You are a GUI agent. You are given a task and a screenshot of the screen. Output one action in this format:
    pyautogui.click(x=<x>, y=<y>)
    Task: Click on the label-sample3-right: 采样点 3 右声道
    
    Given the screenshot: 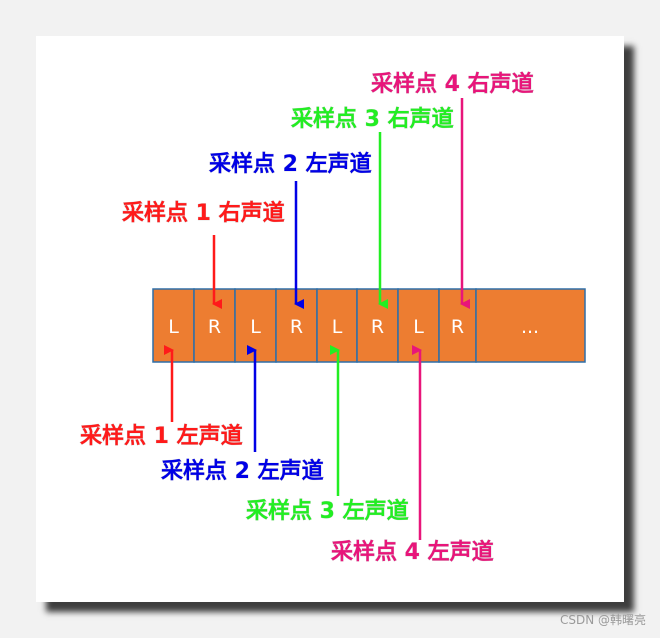 What is the action you would take?
    pyautogui.click(x=372, y=119)
    